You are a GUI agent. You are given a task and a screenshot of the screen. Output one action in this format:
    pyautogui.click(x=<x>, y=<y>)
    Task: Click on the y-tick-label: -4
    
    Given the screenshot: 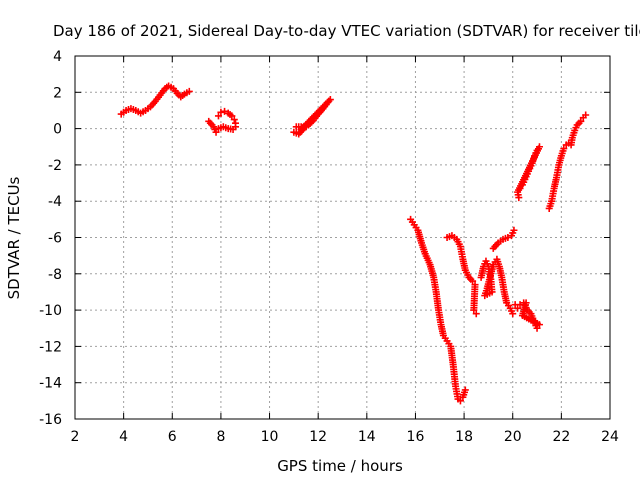 What is the action you would take?
    pyautogui.click(x=55, y=202)
    